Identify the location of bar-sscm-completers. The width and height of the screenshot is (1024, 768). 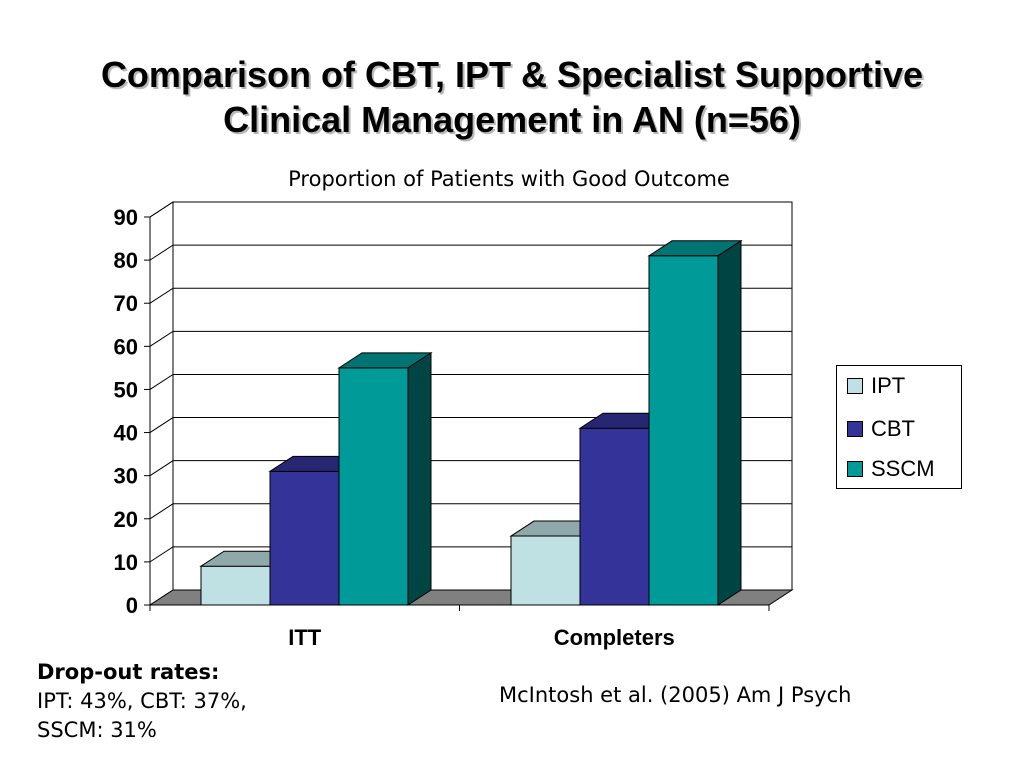
(695, 422).